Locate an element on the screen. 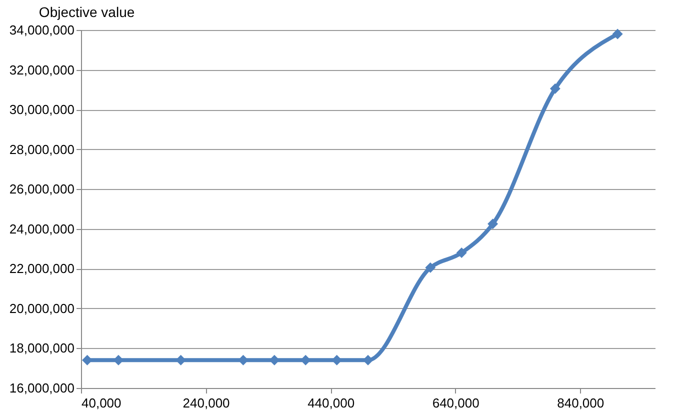 The image size is (673, 416). y-tick-label: 18,000,000 is located at coordinates (41, 348).